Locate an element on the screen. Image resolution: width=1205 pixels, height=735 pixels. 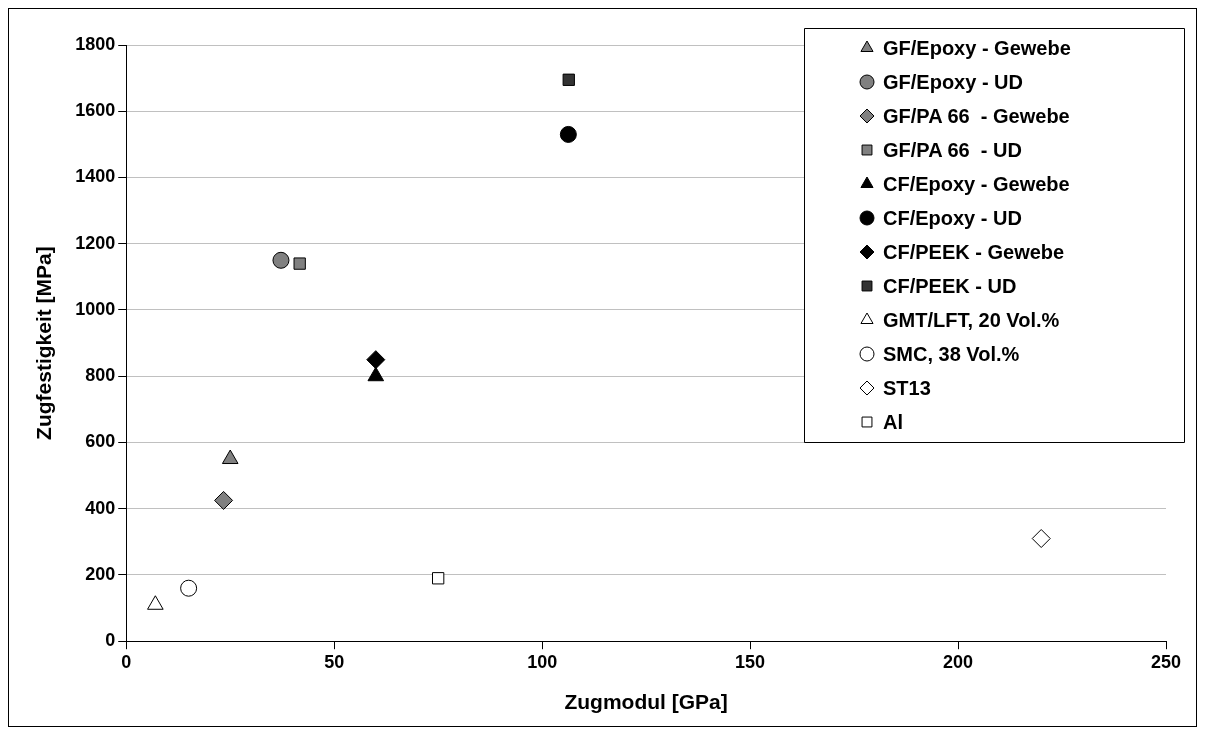
y-tick-label: 600 is located at coordinates (100, 441).